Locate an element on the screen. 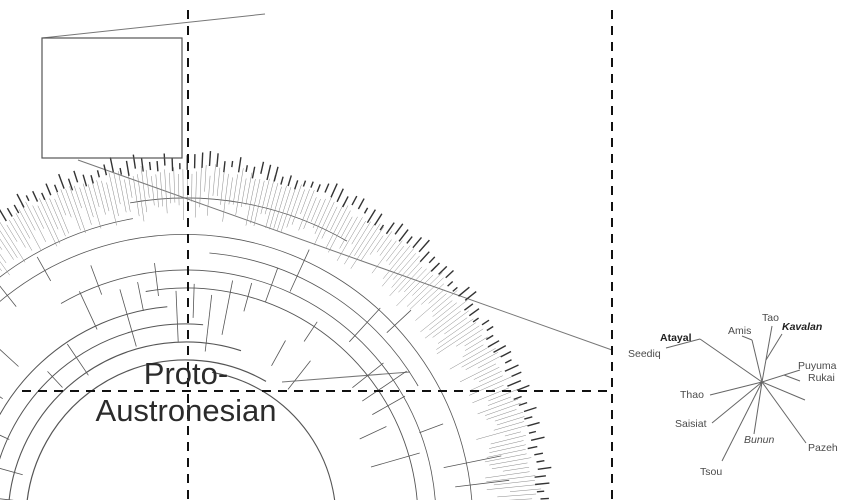 The height and width of the screenshot is (500, 864). taxon-label-saisiat: Saisiat is located at coordinates (691, 424).